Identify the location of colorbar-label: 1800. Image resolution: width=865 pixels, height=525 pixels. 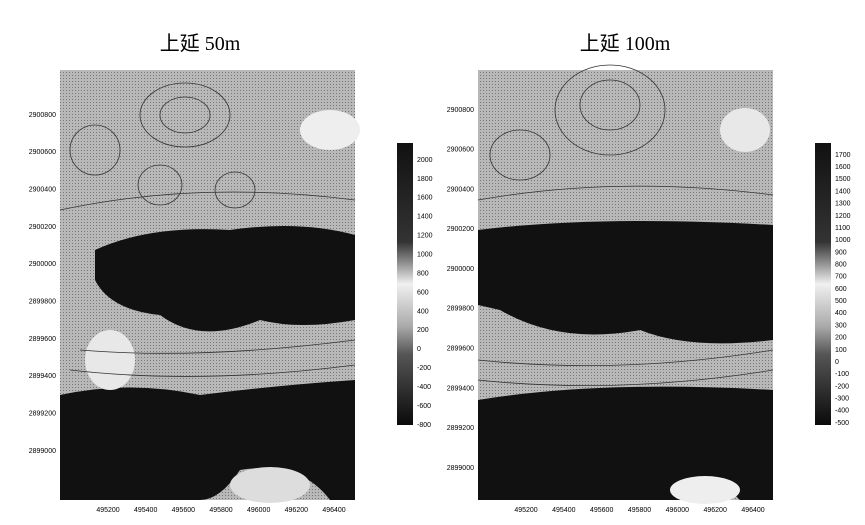
(425, 179).